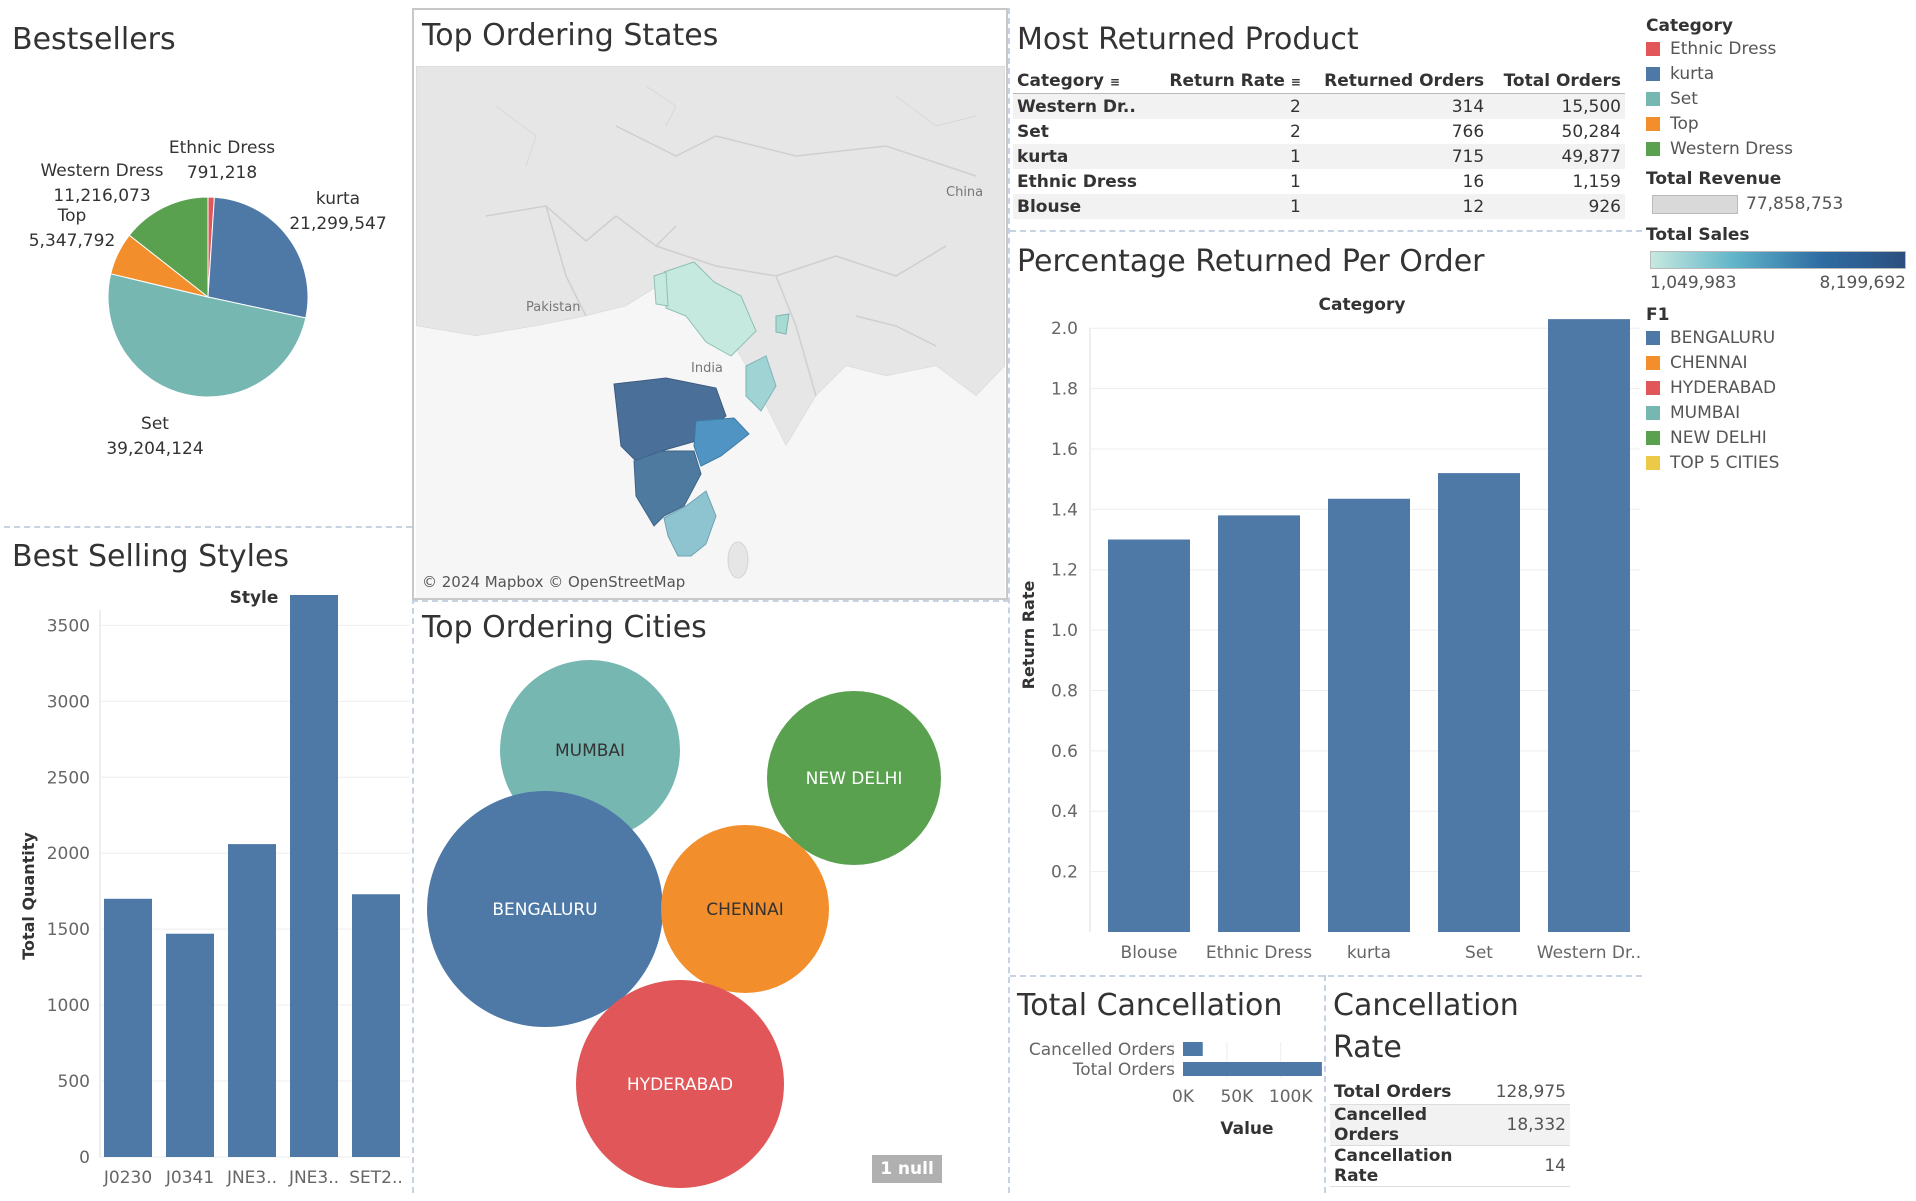 This screenshot has width=1916, height=1201. Describe the element at coordinates (1319, 131) in the screenshot. I see `table-row: Set 2 766 50,284` at that location.